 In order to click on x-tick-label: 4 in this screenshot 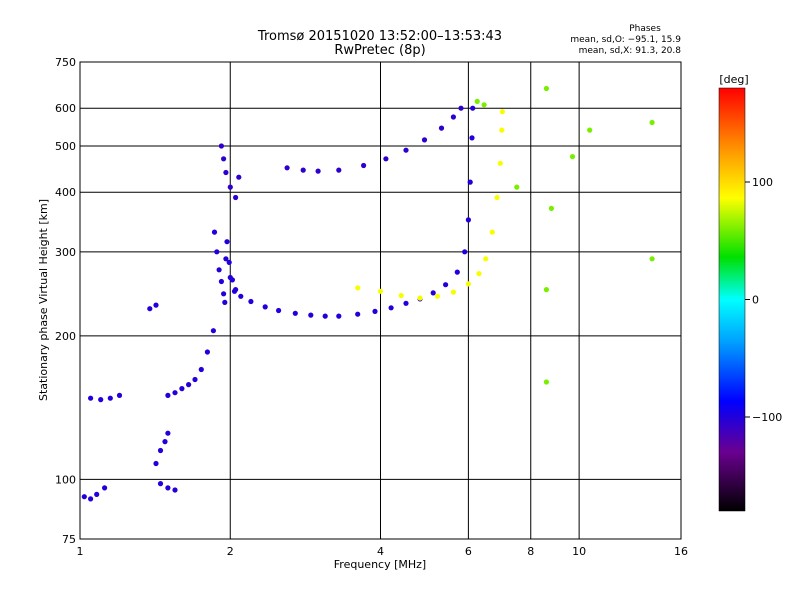, I will do `click(380, 551)`.